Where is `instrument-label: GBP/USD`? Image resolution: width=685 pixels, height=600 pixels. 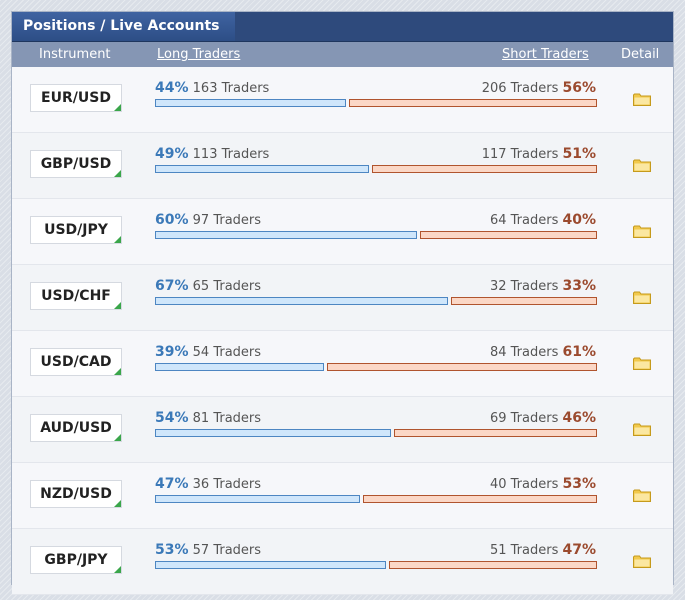 instrument-label: GBP/USD is located at coordinates (76, 164).